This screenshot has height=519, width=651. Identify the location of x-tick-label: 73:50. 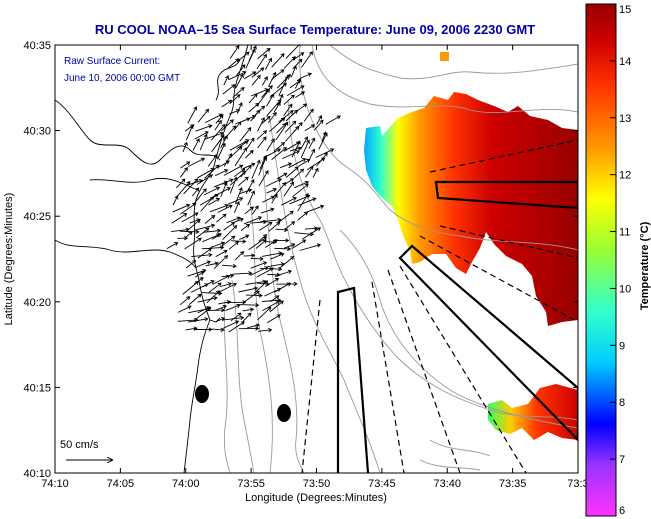
(317, 484).